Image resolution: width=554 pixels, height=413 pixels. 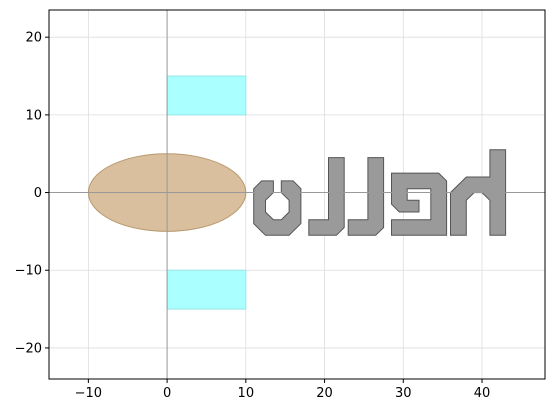 What do you see at coordinates (38, 193) in the screenshot?
I see `y-tick-label: 0` at bounding box center [38, 193].